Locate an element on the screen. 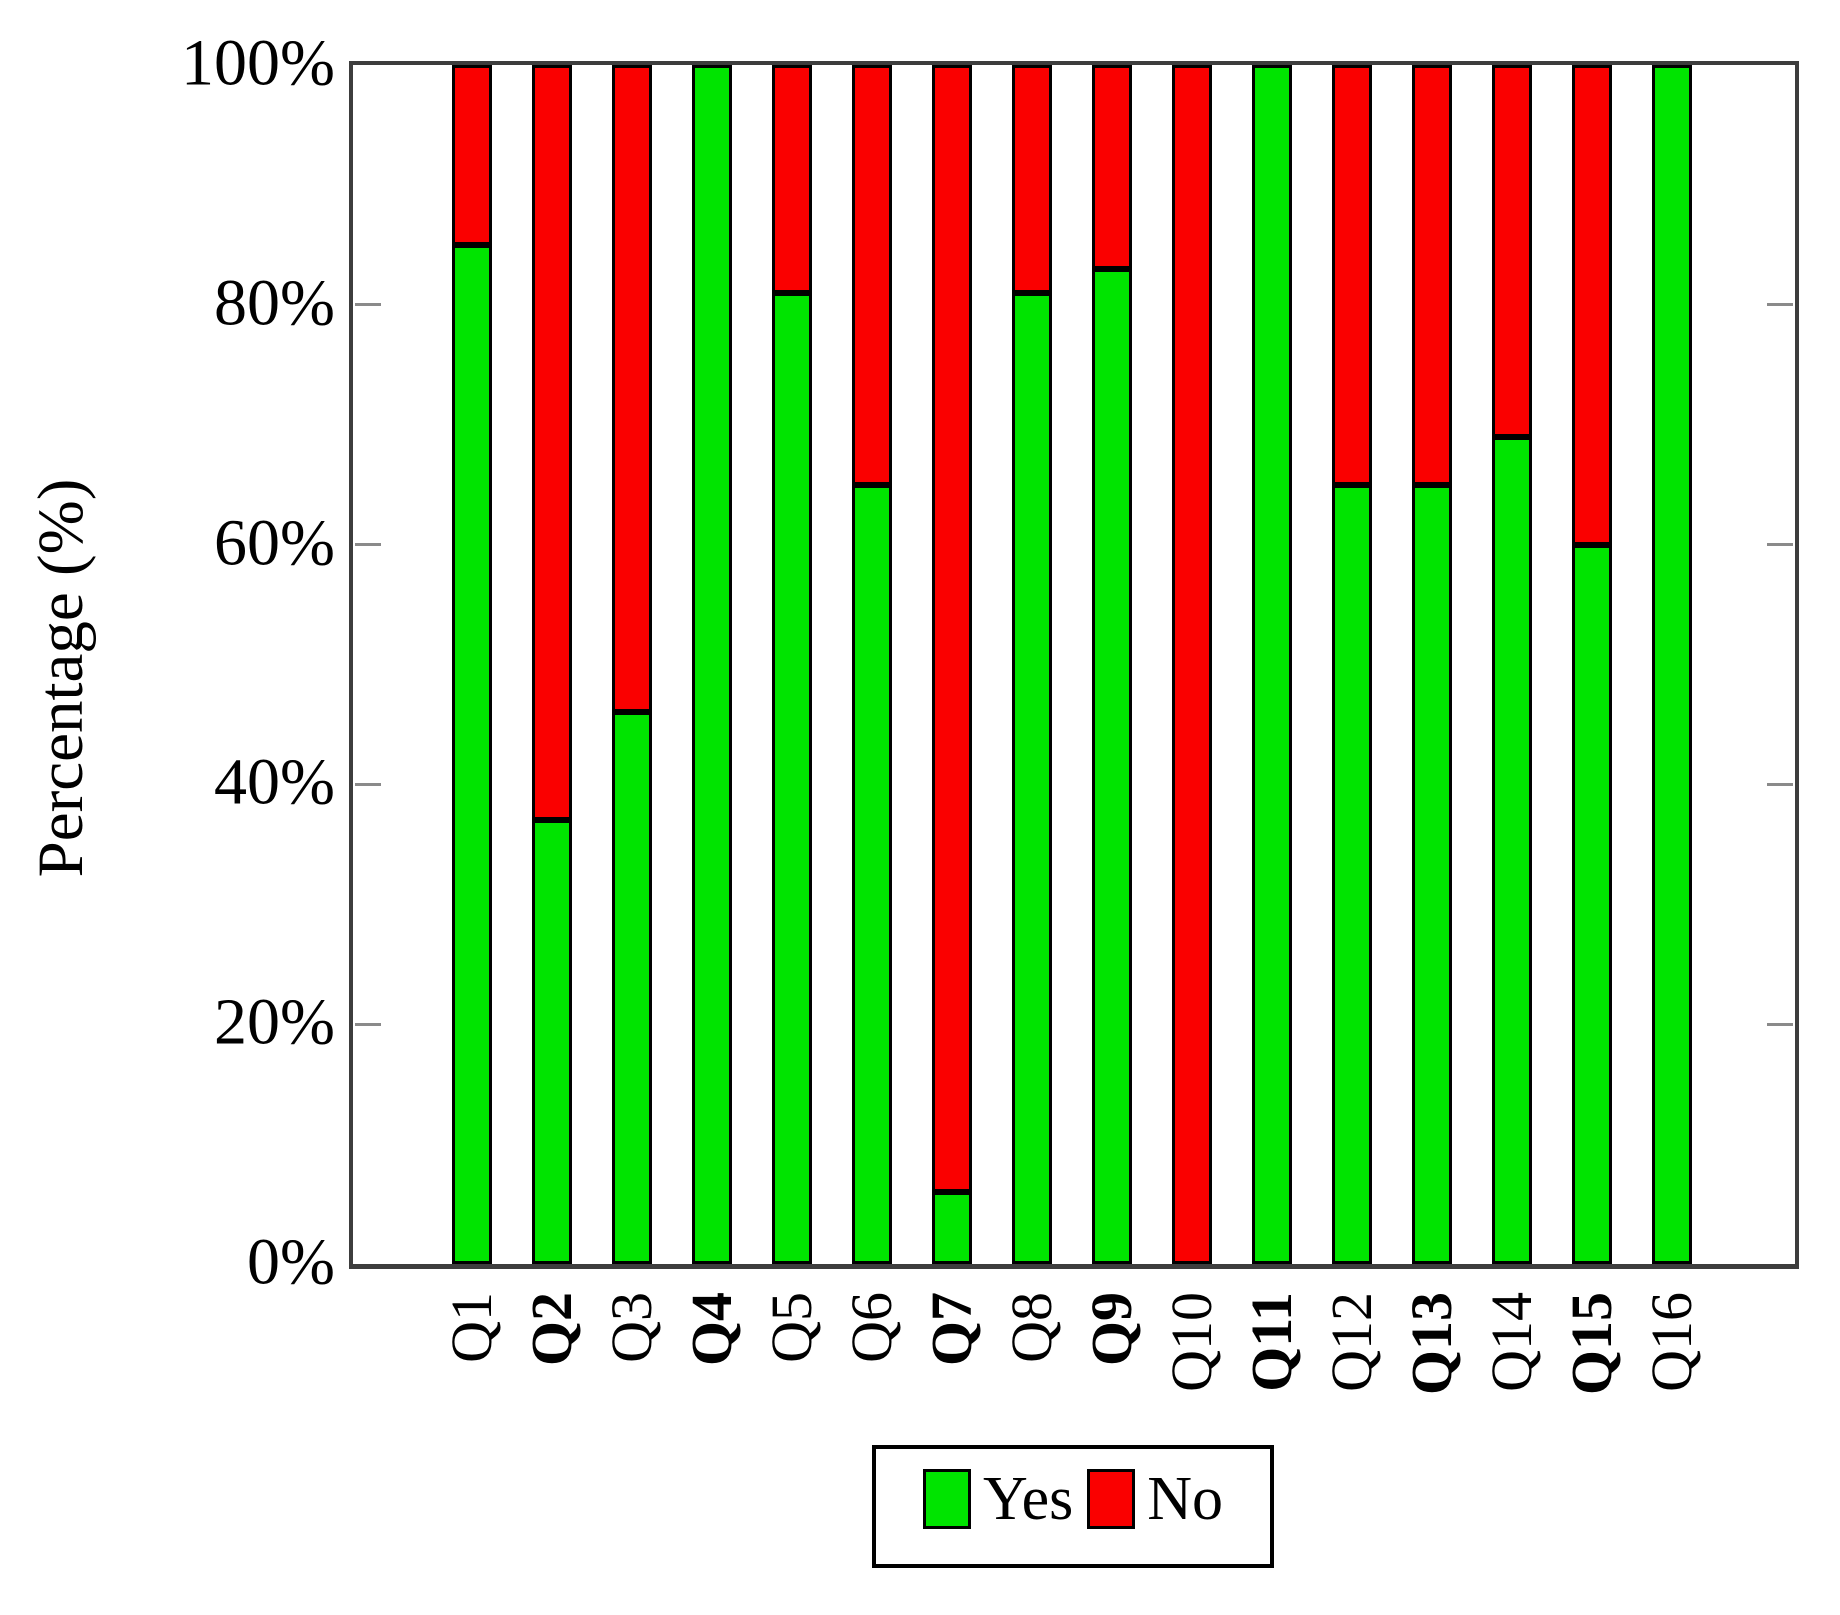 This screenshot has height=1615, width=1840. bar-Q16 is located at coordinates (1672, 664).